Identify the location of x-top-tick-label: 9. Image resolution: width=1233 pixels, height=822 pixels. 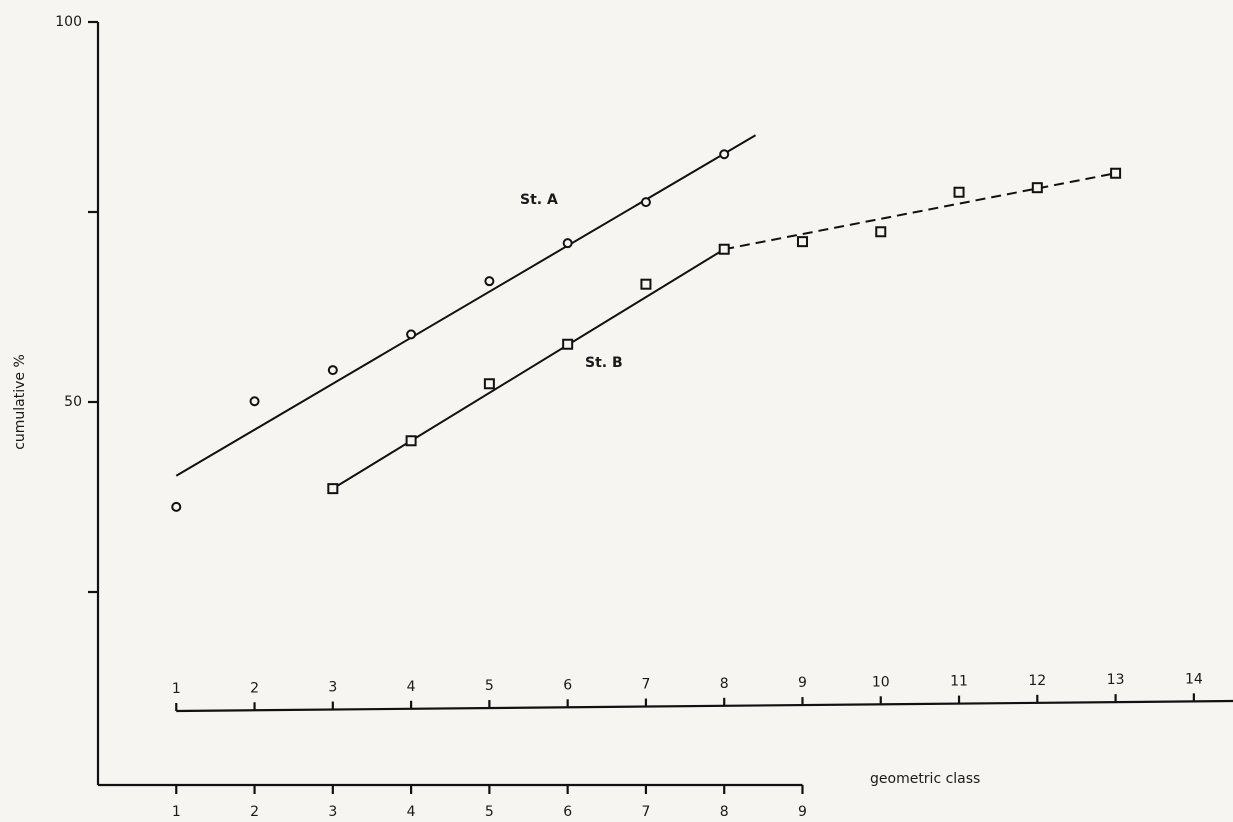
(802, 683).